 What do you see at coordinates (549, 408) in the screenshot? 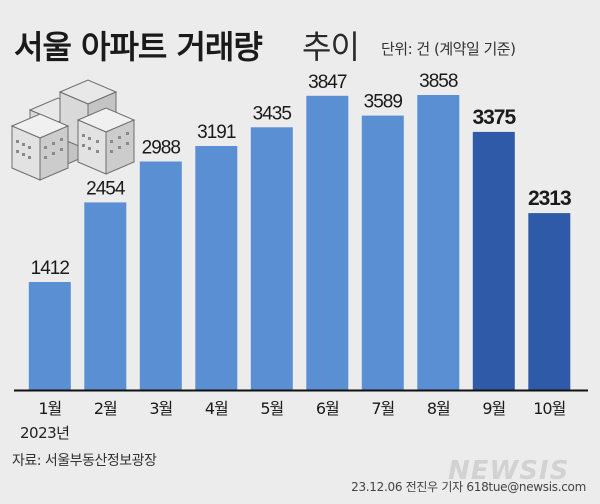
I see `x-tick-label: 10월` at bounding box center [549, 408].